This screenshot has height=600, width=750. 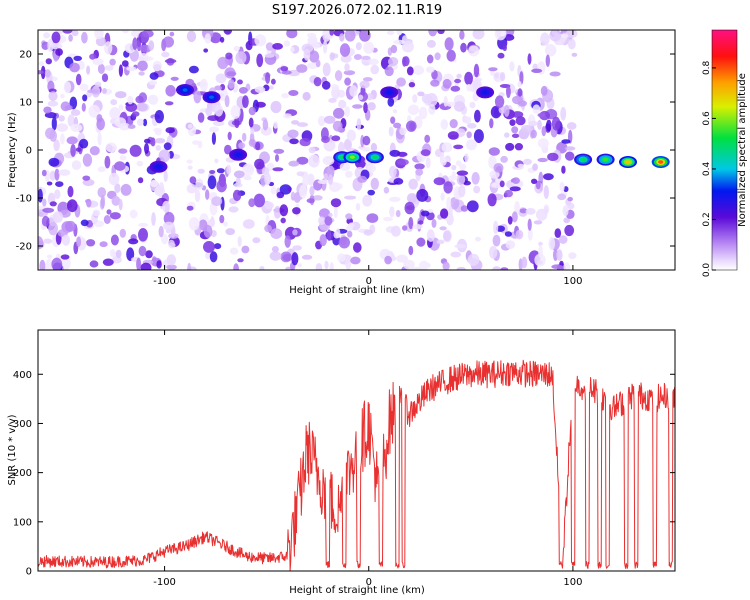 What do you see at coordinates (724, 150) in the screenshot?
I see `colorbar-gradient` at bounding box center [724, 150].